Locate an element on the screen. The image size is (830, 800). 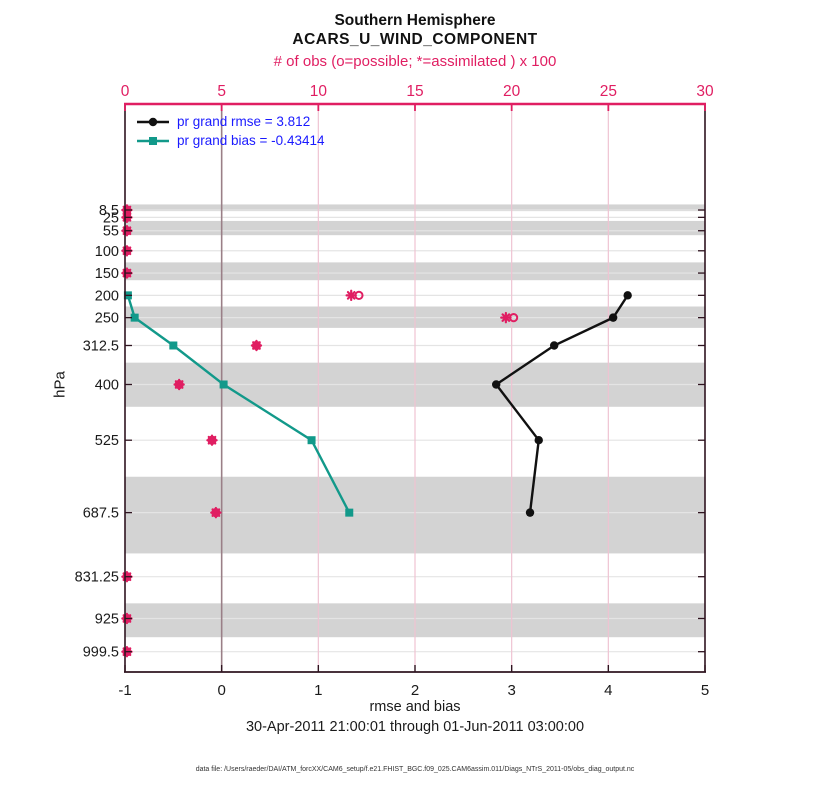
top-tick-label: 15 is located at coordinates (414, 91).